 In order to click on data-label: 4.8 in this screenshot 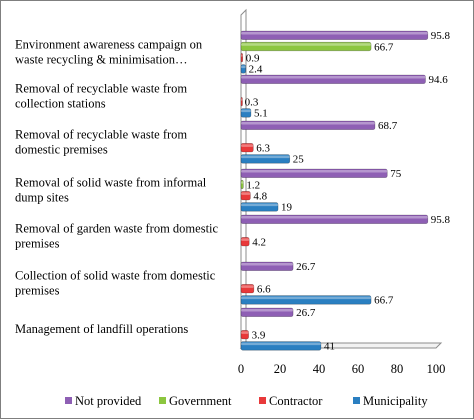, I will do `click(260, 197)`.